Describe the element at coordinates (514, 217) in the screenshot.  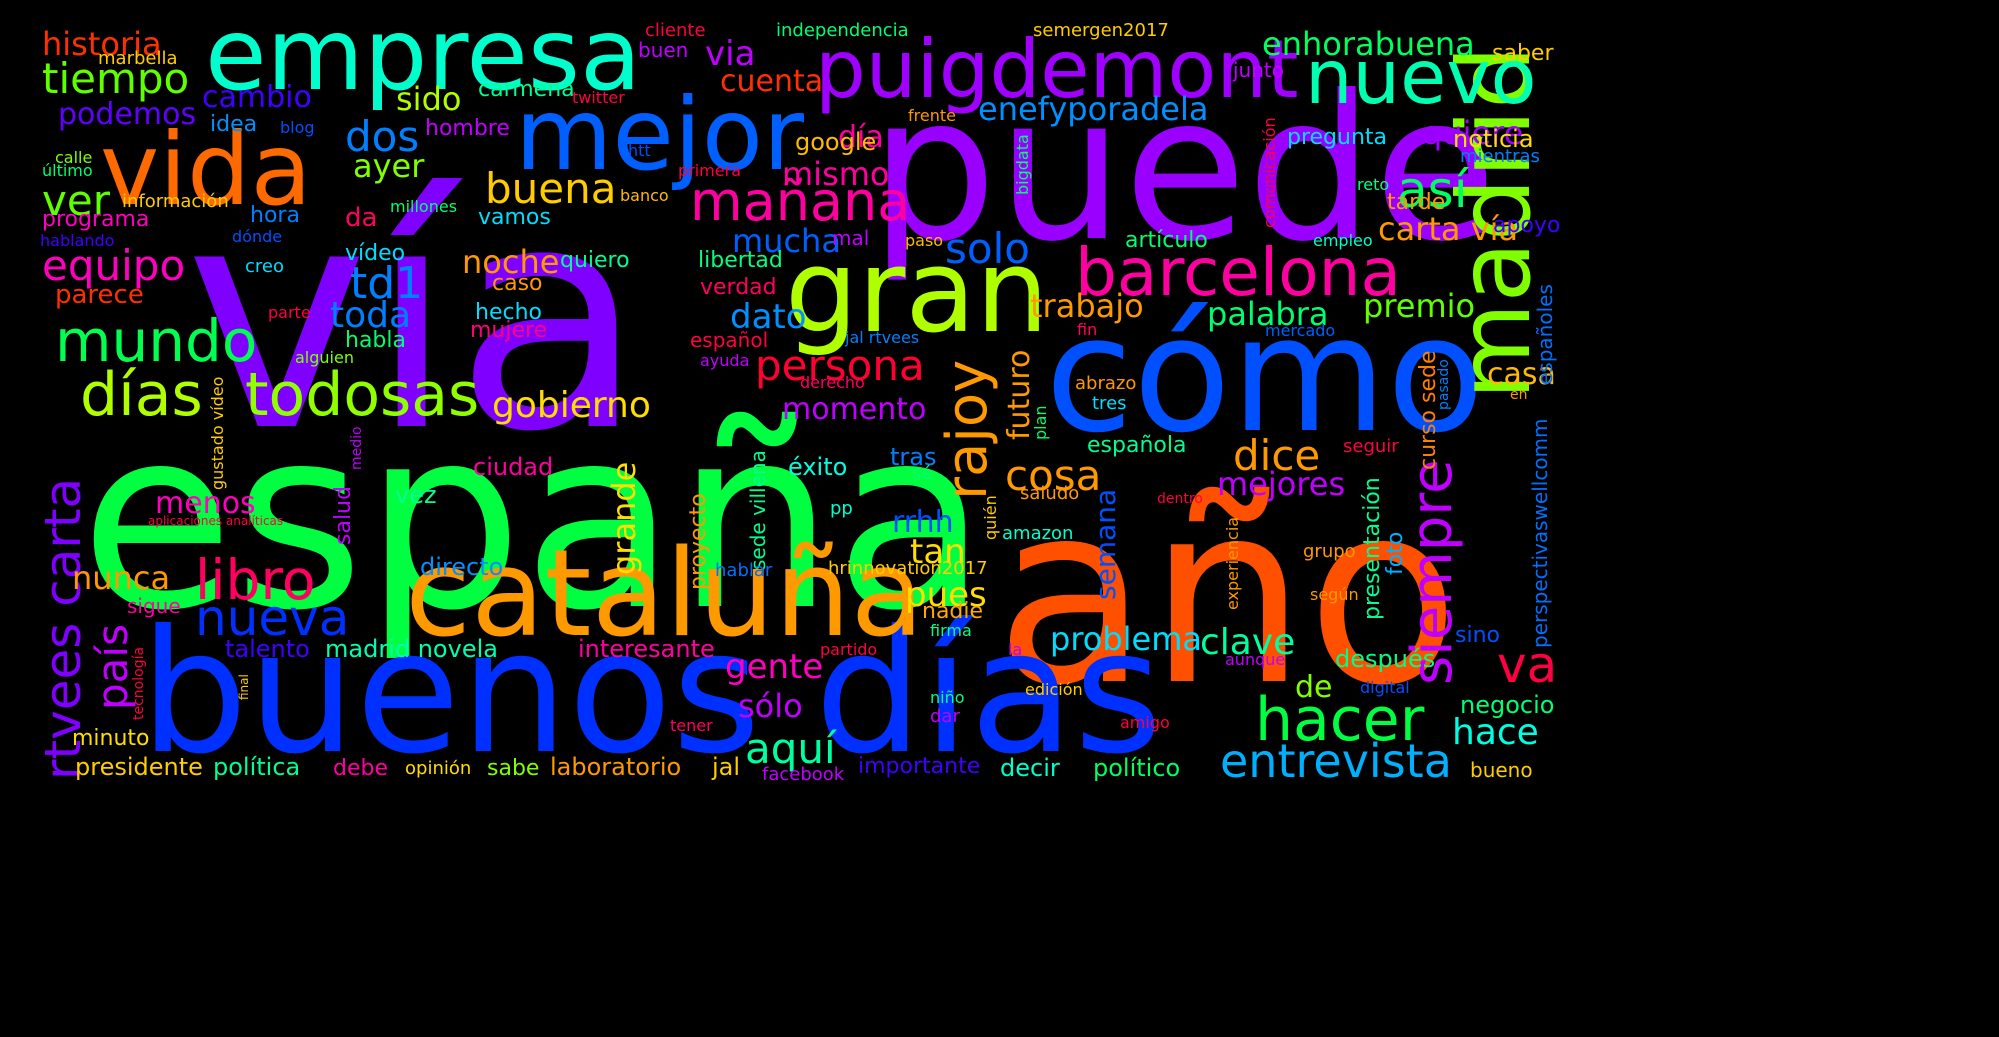
I see `word-vamos: vamos` at that location.